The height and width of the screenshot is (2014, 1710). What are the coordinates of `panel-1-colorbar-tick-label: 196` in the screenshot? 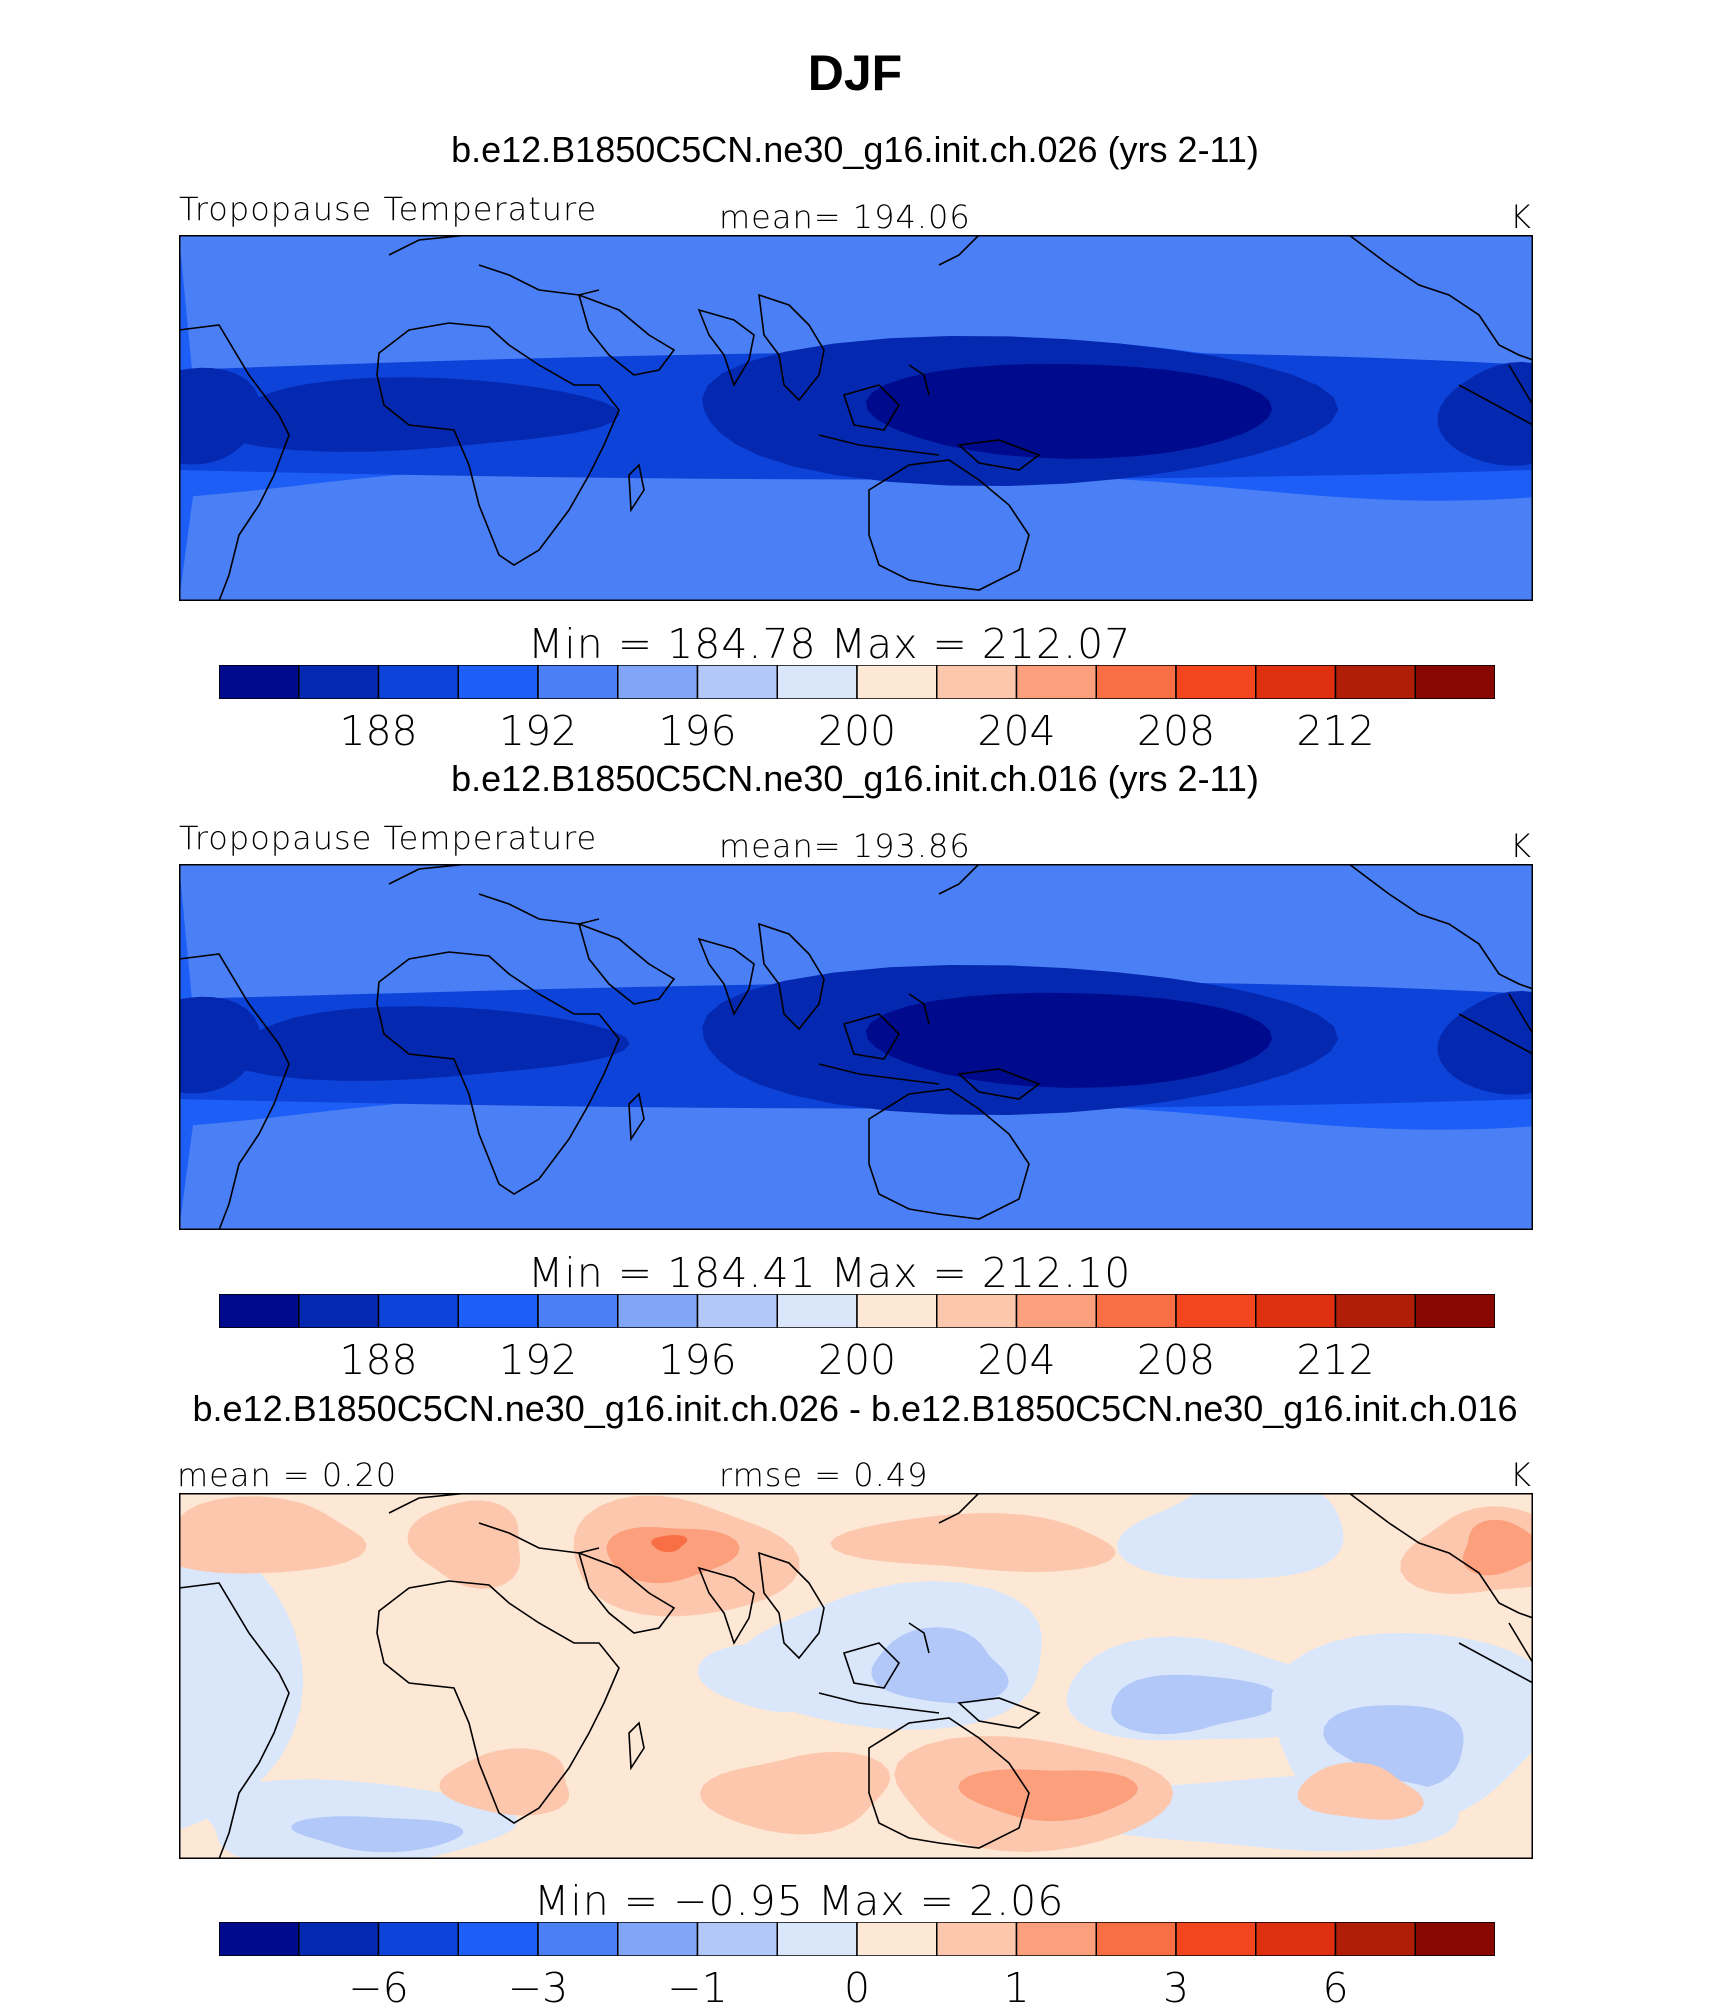 It's located at (697, 731).